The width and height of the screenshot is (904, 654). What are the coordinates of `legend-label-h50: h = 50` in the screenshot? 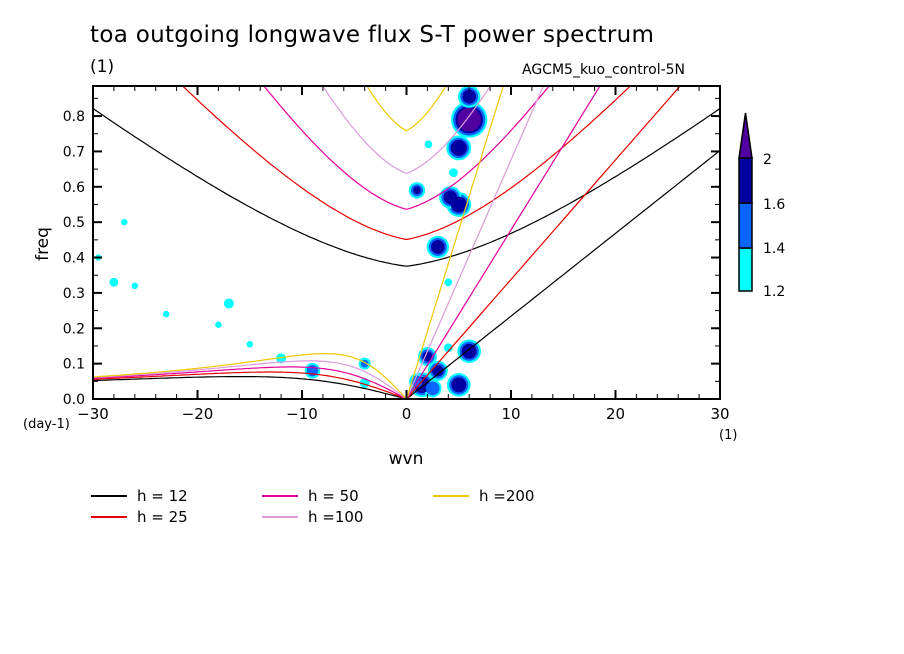 It's located at (333, 496).